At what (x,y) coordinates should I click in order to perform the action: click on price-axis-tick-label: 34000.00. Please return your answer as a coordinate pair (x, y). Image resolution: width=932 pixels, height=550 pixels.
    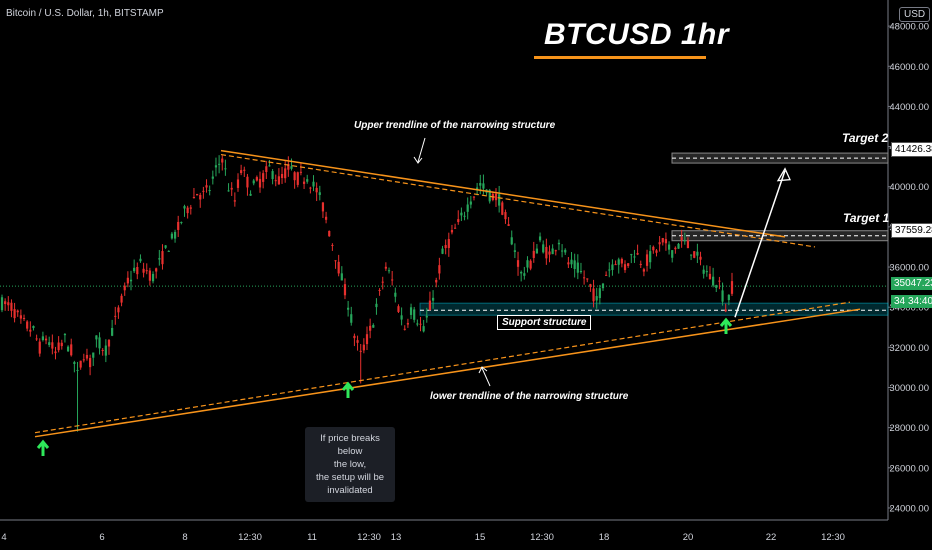
    Looking at the image, I should click on (909, 308).